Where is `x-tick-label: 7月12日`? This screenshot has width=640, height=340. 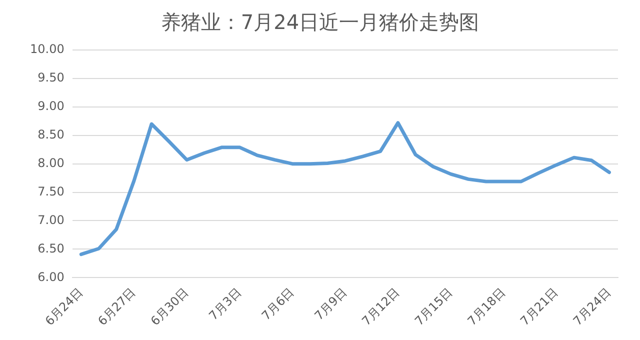 x-tick-label: 7月12日 is located at coordinates (380, 306).